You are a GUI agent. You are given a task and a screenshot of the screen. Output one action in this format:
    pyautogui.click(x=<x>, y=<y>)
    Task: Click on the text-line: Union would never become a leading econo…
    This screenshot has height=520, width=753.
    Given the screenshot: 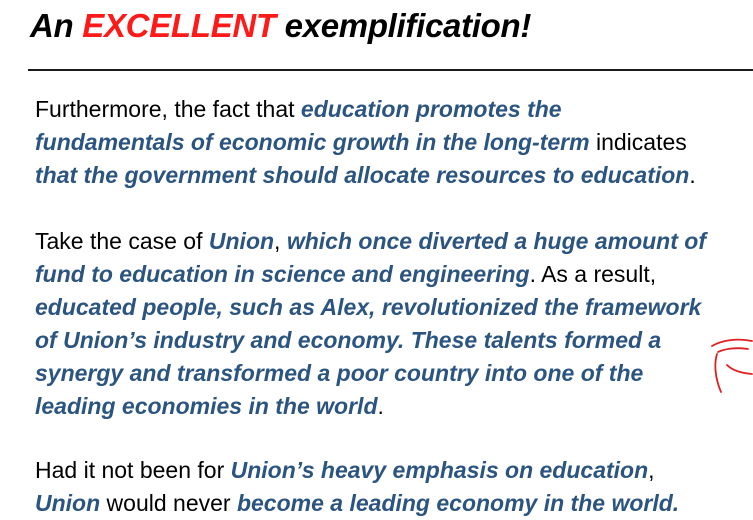 What is the action you would take?
    pyautogui.click(x=357, y=503)
    